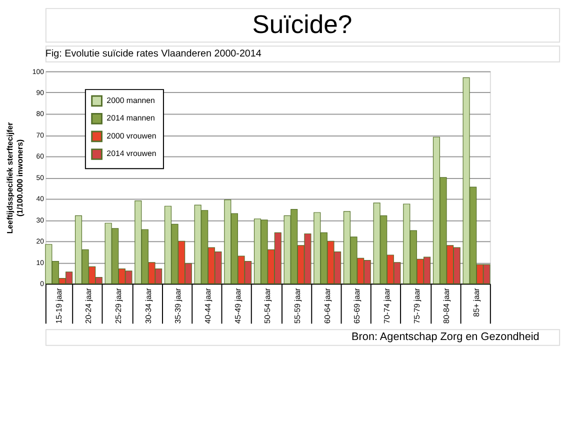 Image resolution: width=565 pixels, height=428 pixels. Describe the element at coordinates (10, 178) in the screenshot. I see `text: Leeftijdsspecifiek sterftecijfer` at that location.